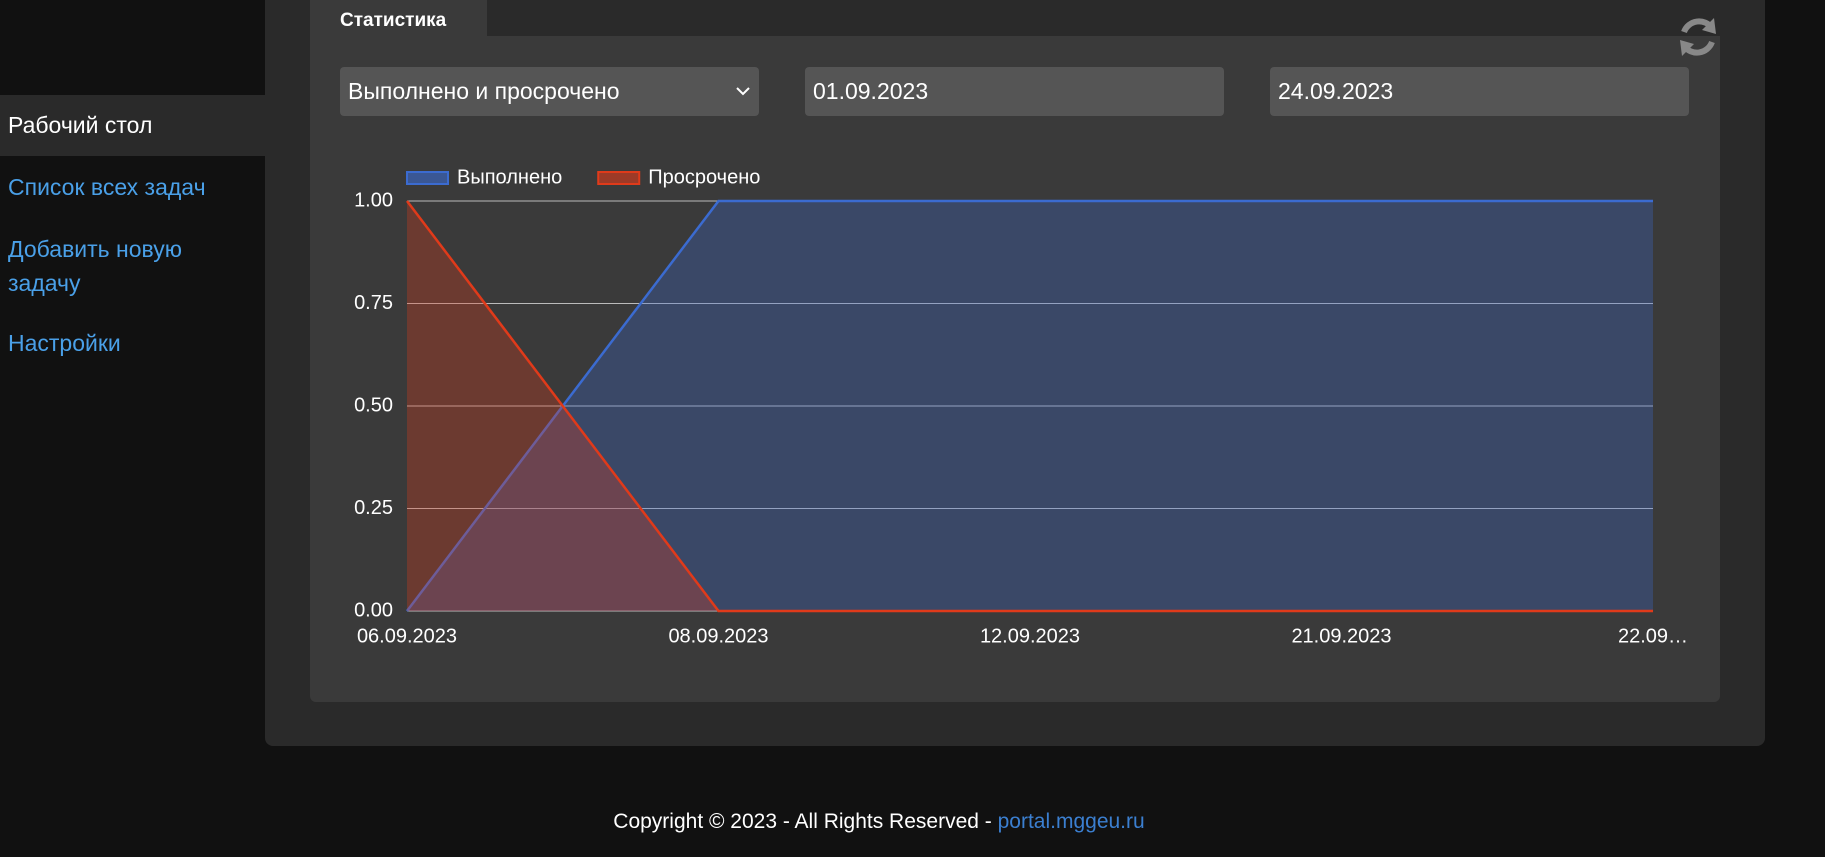  I want to click on chevron, so click(743, 91).